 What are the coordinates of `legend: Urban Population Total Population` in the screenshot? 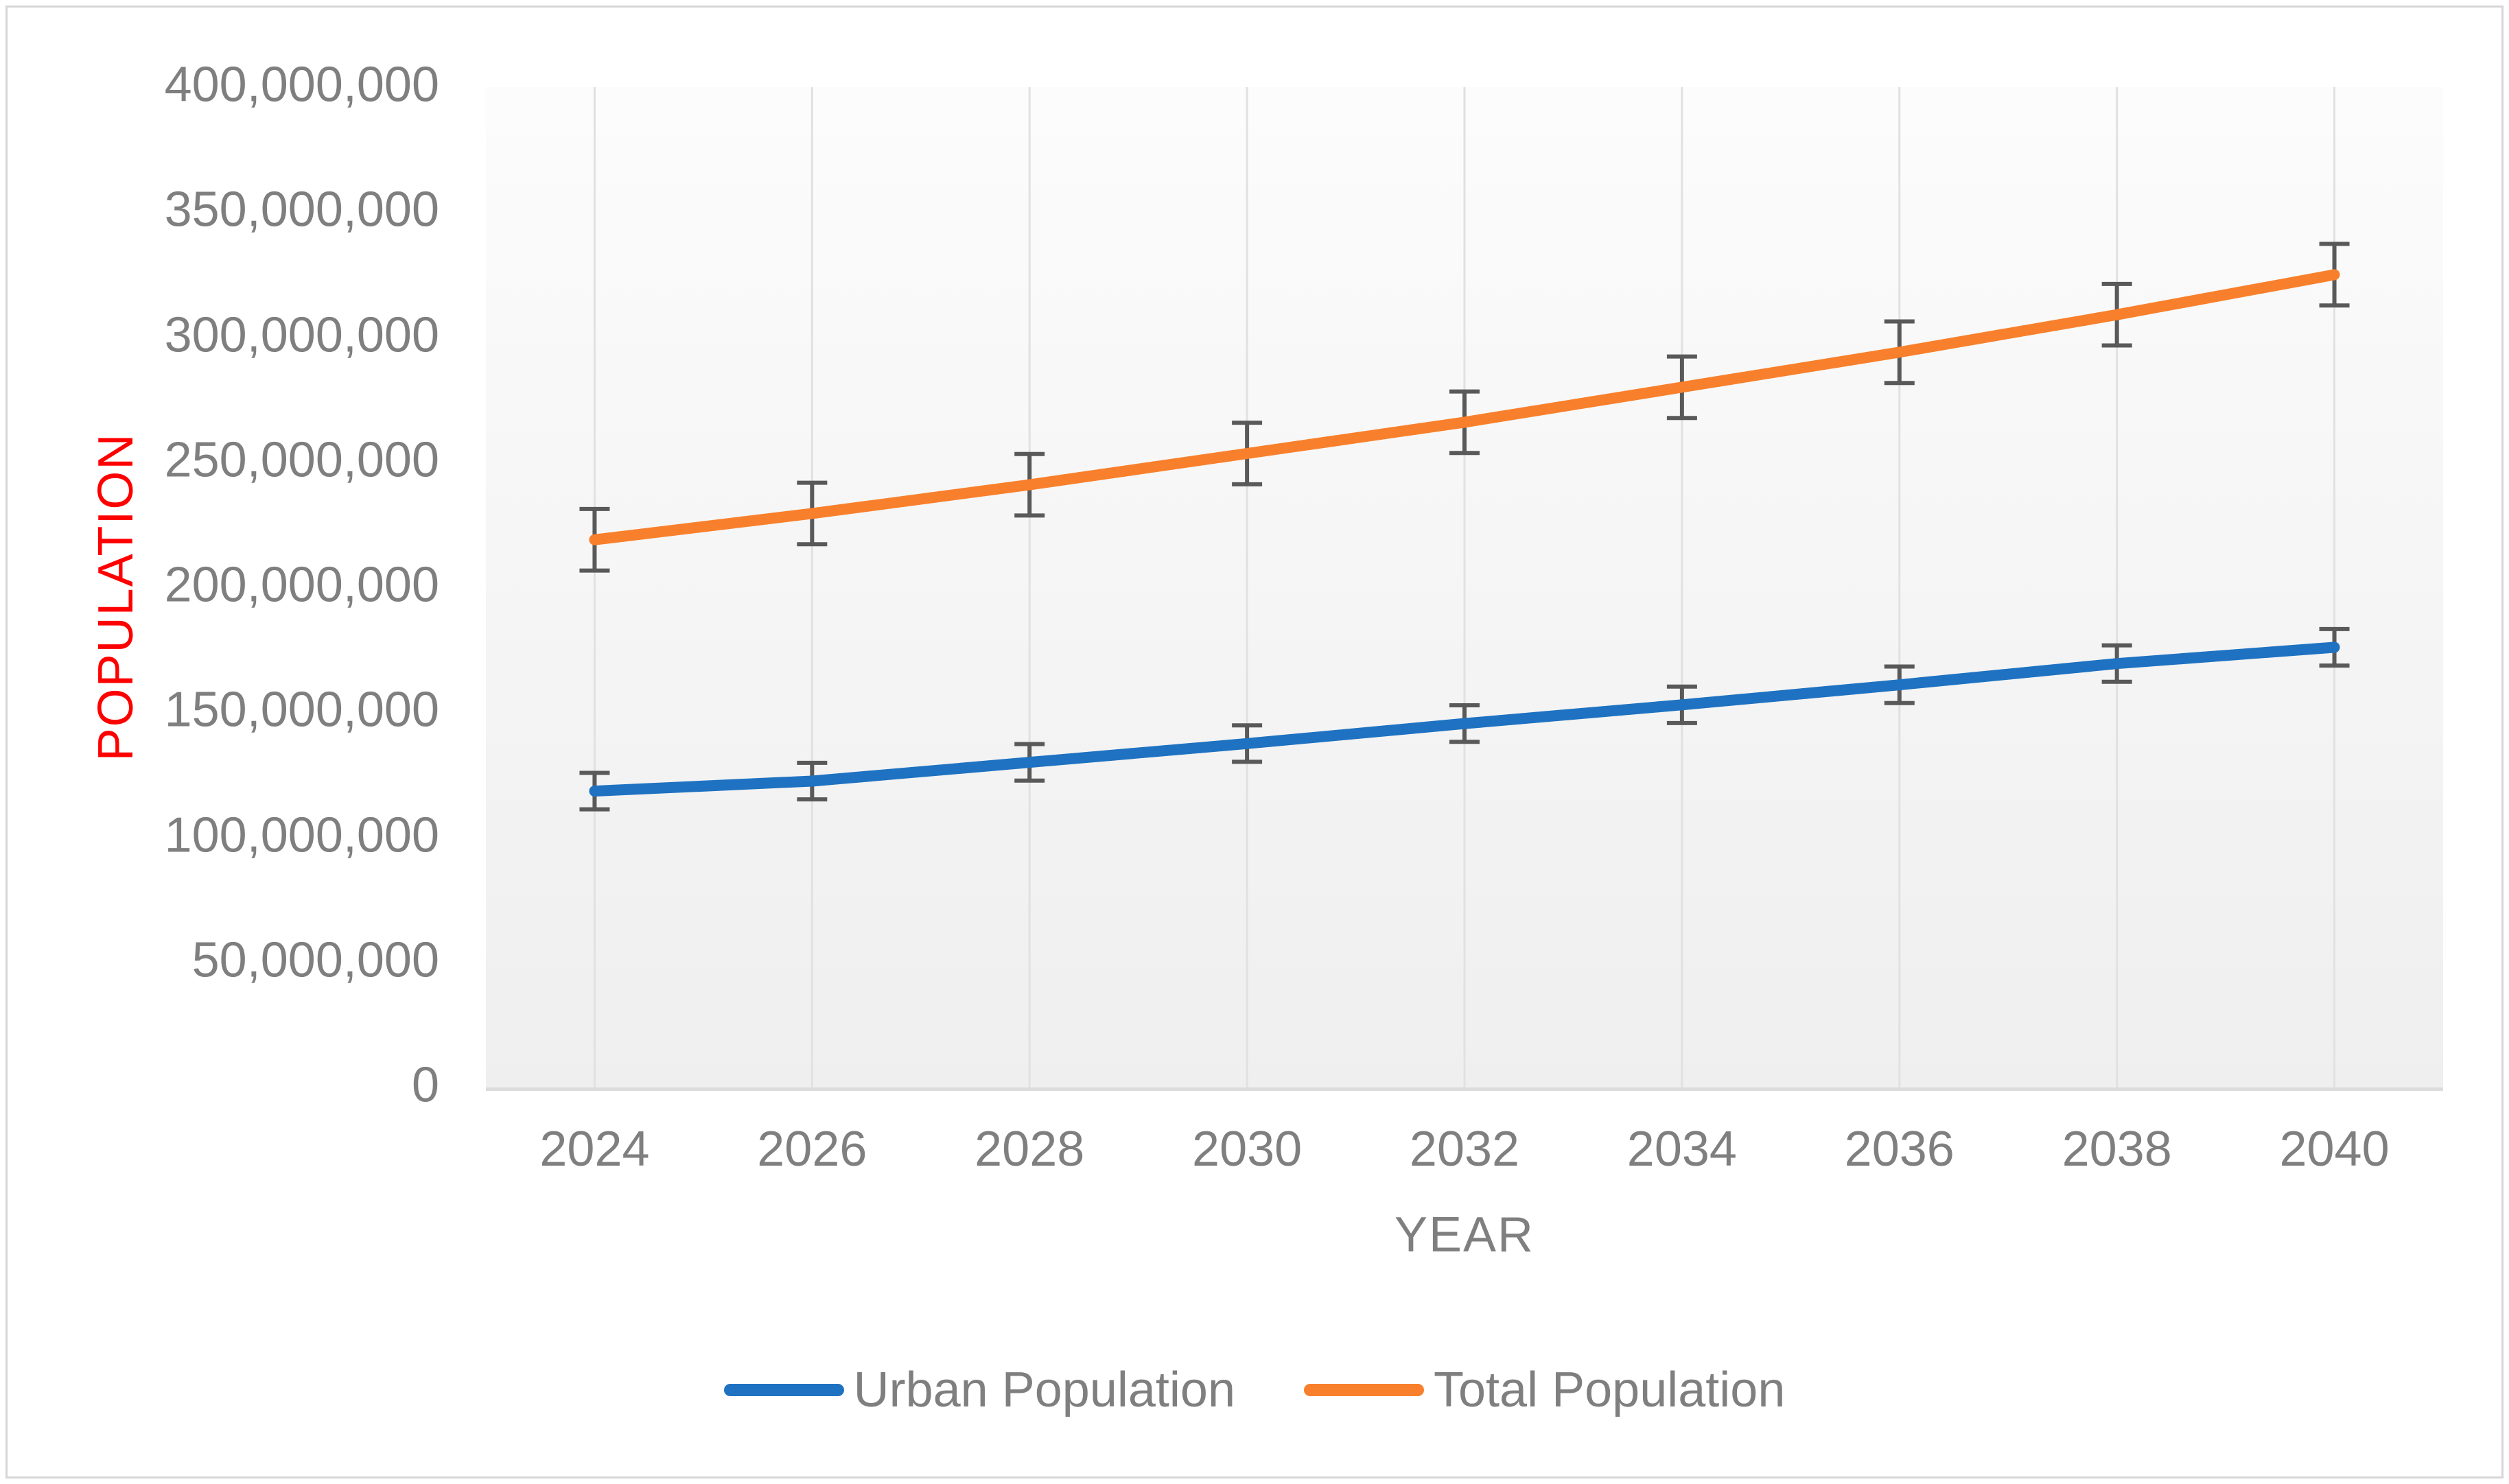 It's located at (1254, 1390).